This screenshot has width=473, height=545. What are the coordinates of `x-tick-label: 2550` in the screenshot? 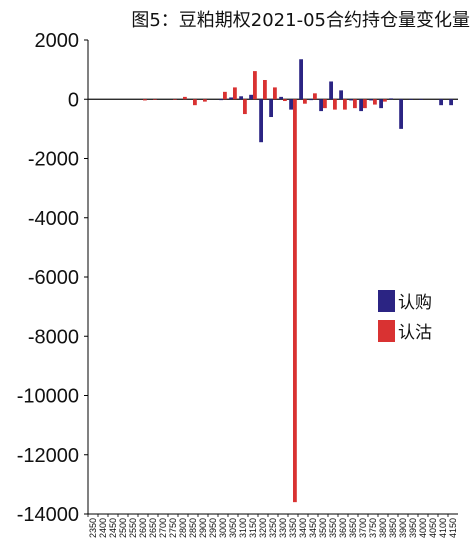 It's located at (133, 528).